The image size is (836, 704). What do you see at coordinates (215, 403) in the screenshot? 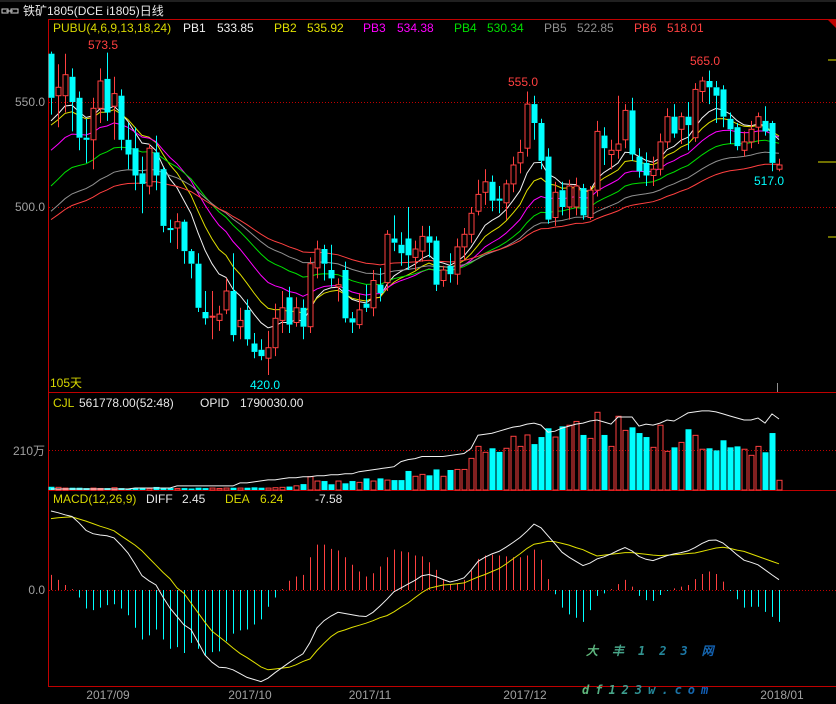
I see `opid-label: OPID` at bounding box center [215, 403].